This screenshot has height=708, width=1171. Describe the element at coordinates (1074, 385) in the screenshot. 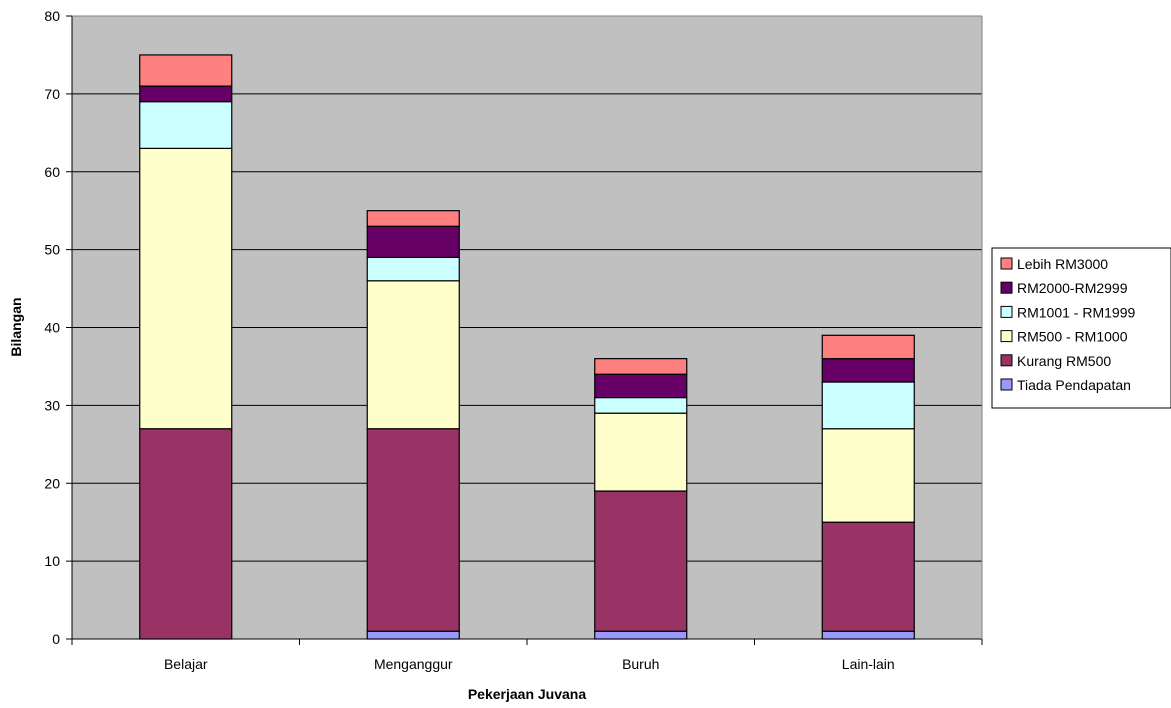

I see `legend-label: Tiada Pendapatan` at that location.